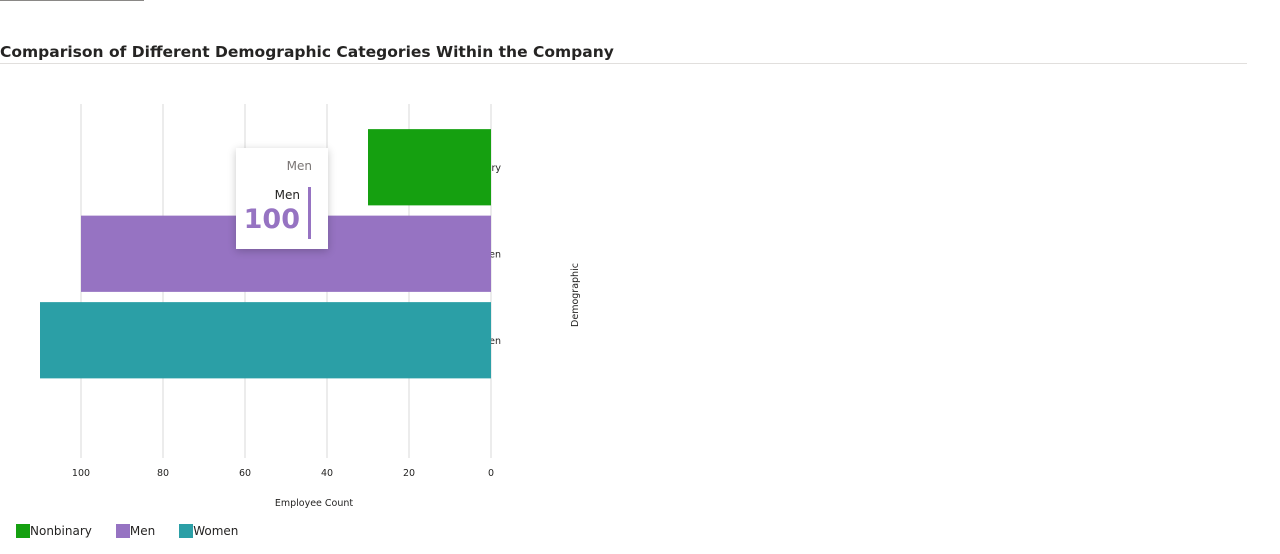 The width and height of the screenshot is (1280, 554). I want to click on chart-legend: Nonbinary Men Women, so click(139, 531).